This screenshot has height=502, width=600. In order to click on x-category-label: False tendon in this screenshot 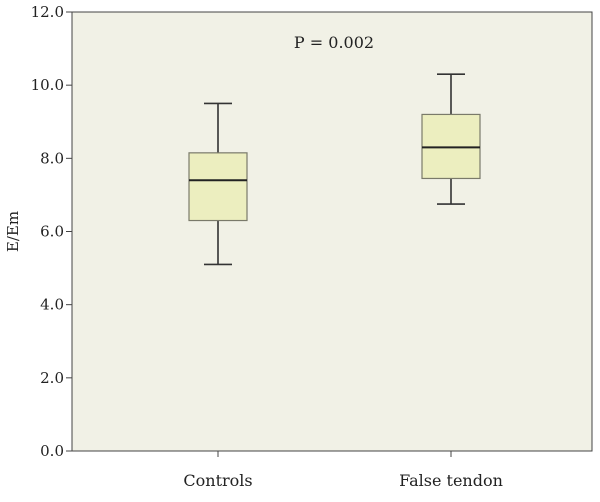, I will do `click(451, 480)`.